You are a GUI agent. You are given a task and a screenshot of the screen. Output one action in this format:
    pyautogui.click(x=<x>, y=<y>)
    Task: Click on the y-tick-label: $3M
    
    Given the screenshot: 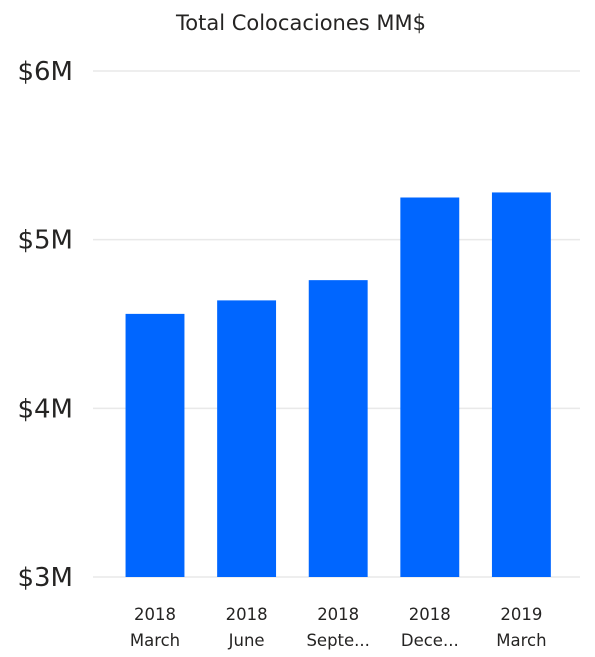 What is the action you would take?
    pyautogui.click(x=45, y=578)
    